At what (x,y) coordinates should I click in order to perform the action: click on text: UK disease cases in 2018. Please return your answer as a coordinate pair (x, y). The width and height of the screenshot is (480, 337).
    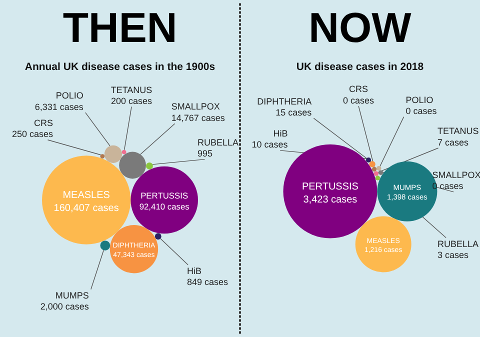
    Looking at the image, I should click on (360, 67).